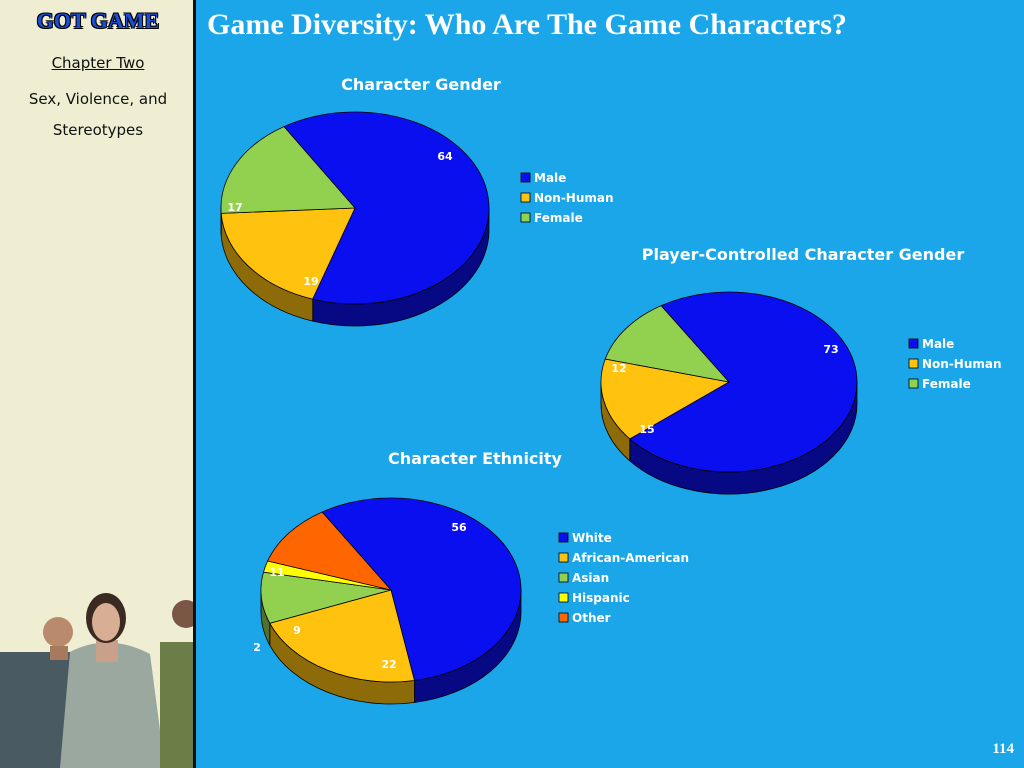  Describe the element at coordinates (388, 664) in the screenshot. I see `data-label: 22` at that location.